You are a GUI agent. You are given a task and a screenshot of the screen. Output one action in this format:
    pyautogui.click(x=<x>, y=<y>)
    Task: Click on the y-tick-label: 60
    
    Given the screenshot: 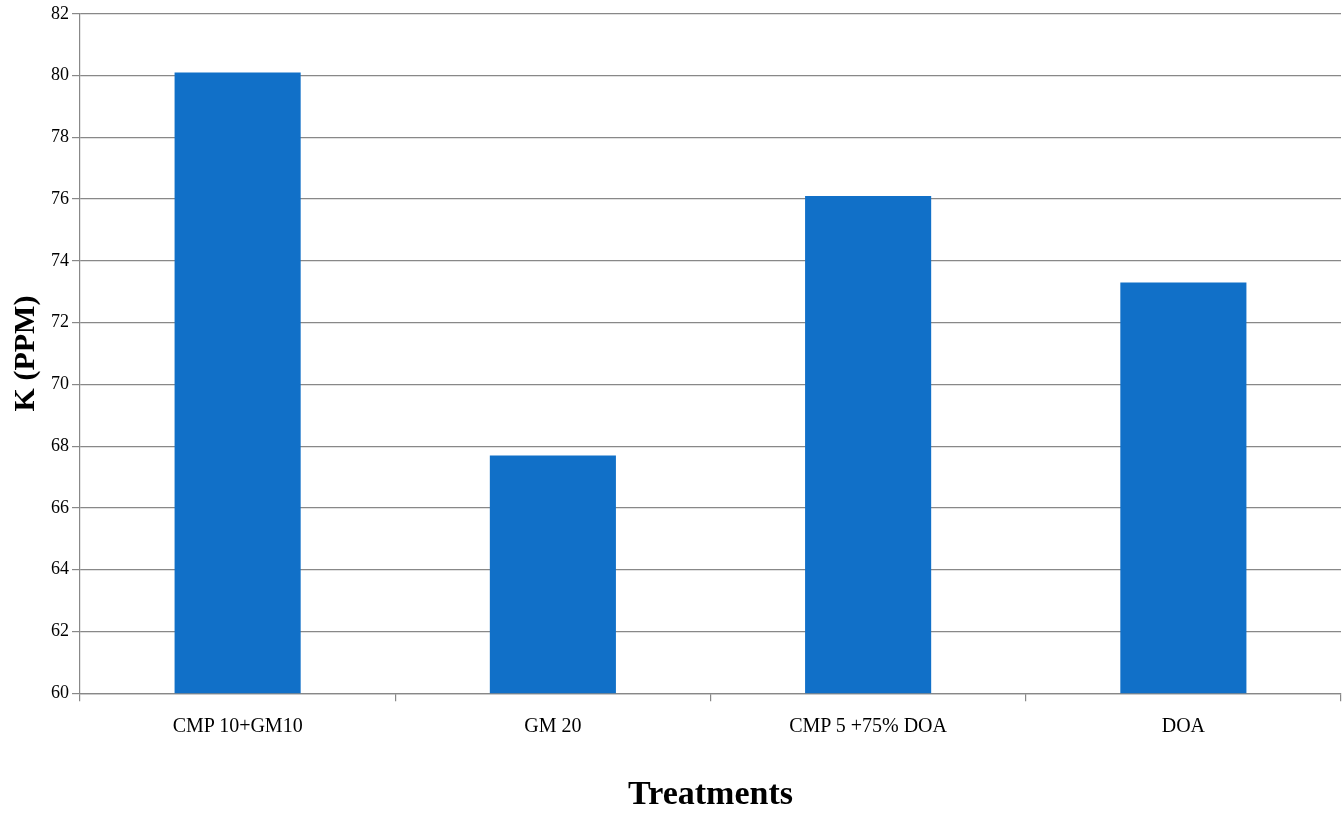 What is the action you would take?
    pyautogui.click(x=60, y=691)
    